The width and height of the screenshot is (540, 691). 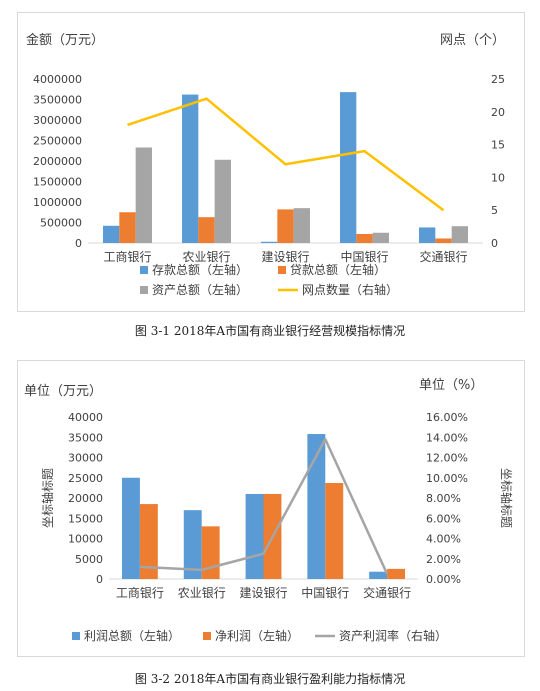 I want to click on y-axis-label: 单位（万元）, so click(x=63, y=391).